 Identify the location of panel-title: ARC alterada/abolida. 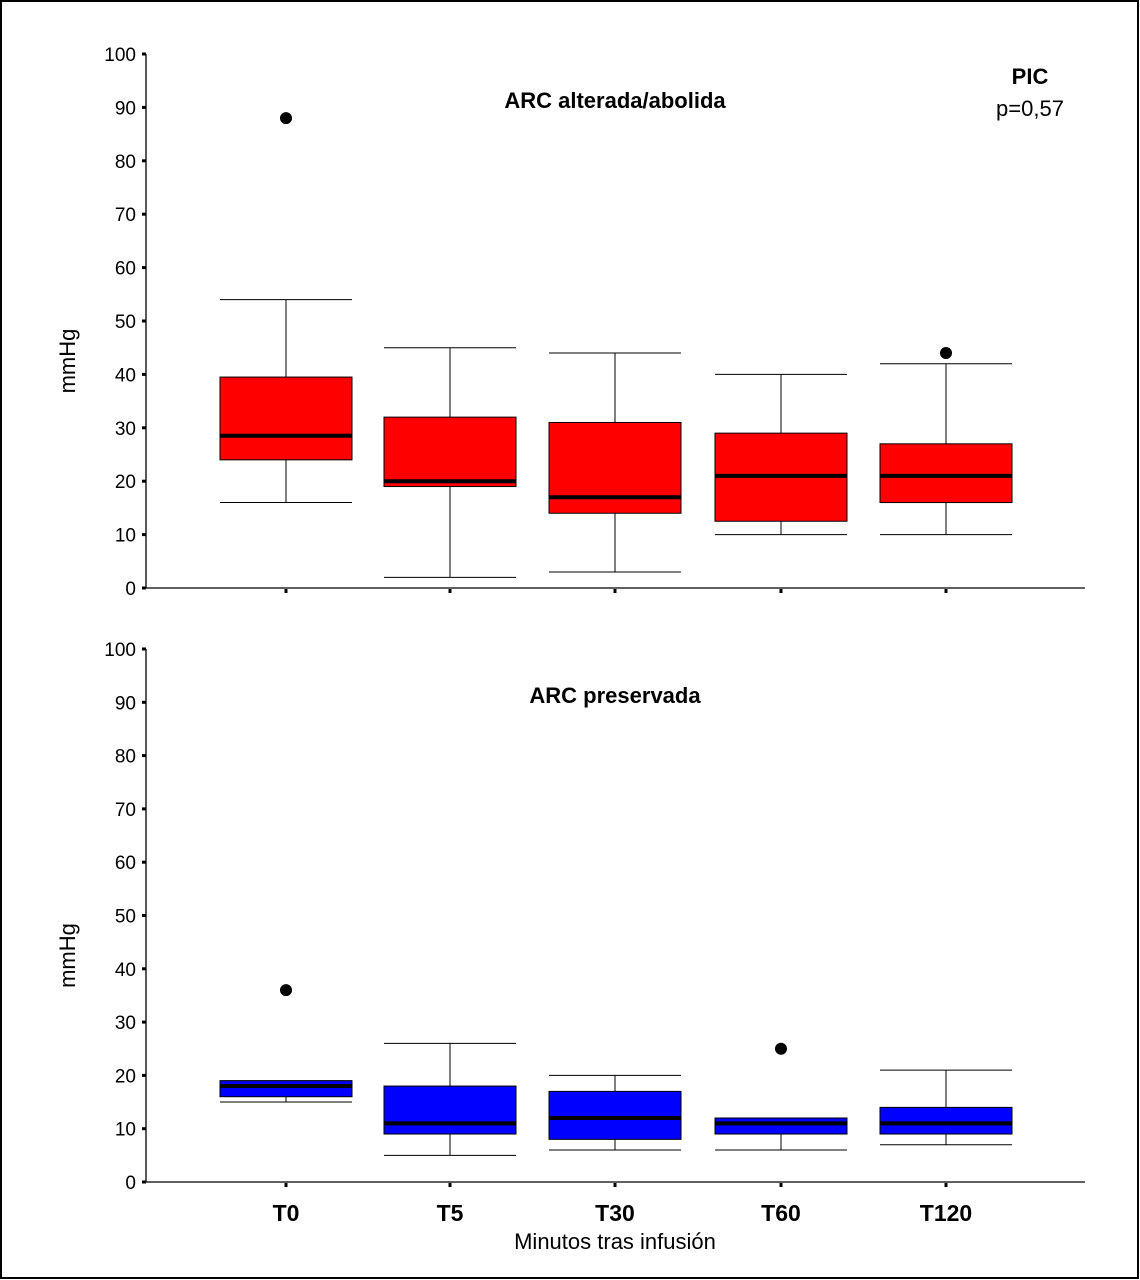
(615, 100).